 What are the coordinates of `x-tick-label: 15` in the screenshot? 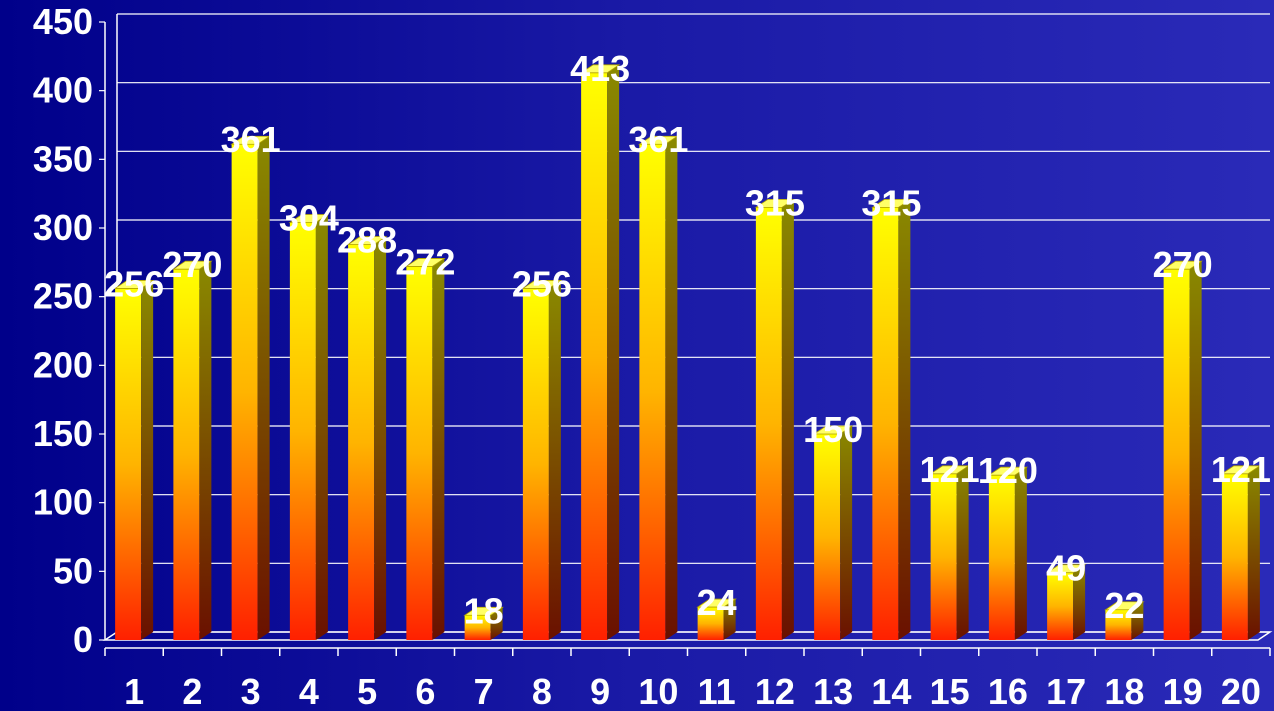 It's located at (950, 691).